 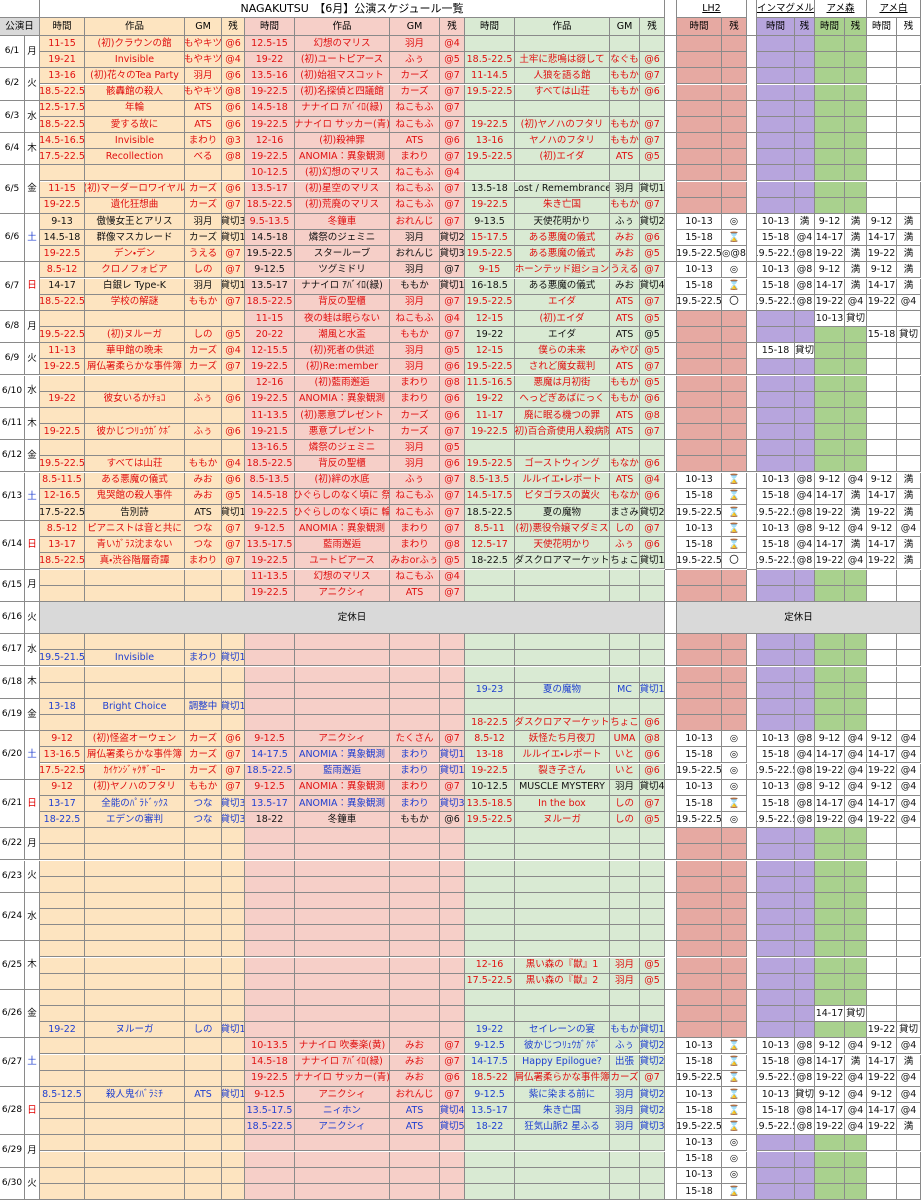 I want to click on schedule-cell: ナナイロ 吹奏楽(黄), so click(x=342, y=1046).